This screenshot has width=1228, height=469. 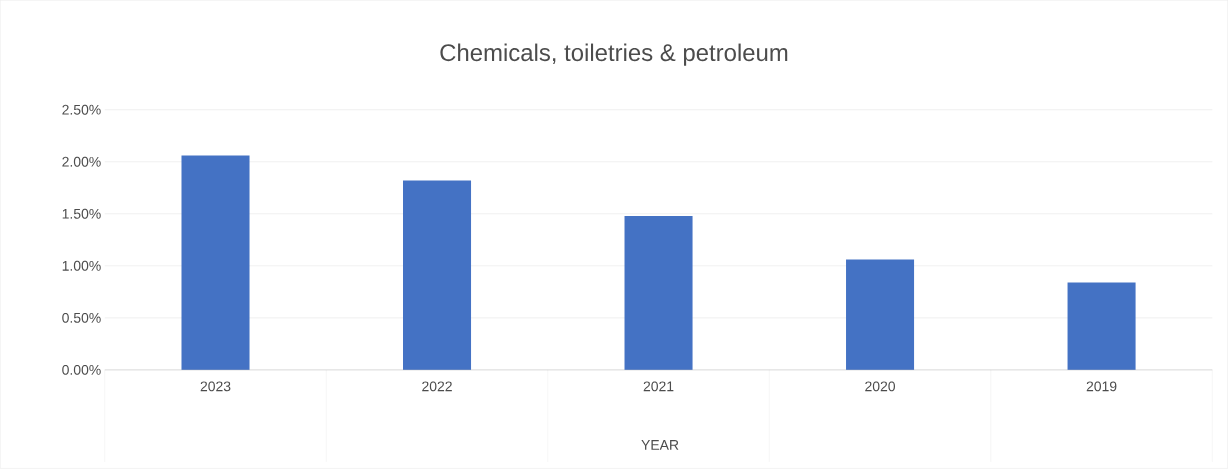 What do you see at coordinates (1101, 386) in the screenshot?
I see `x-tick-label: 2019` at bounding box center [1101, 386].